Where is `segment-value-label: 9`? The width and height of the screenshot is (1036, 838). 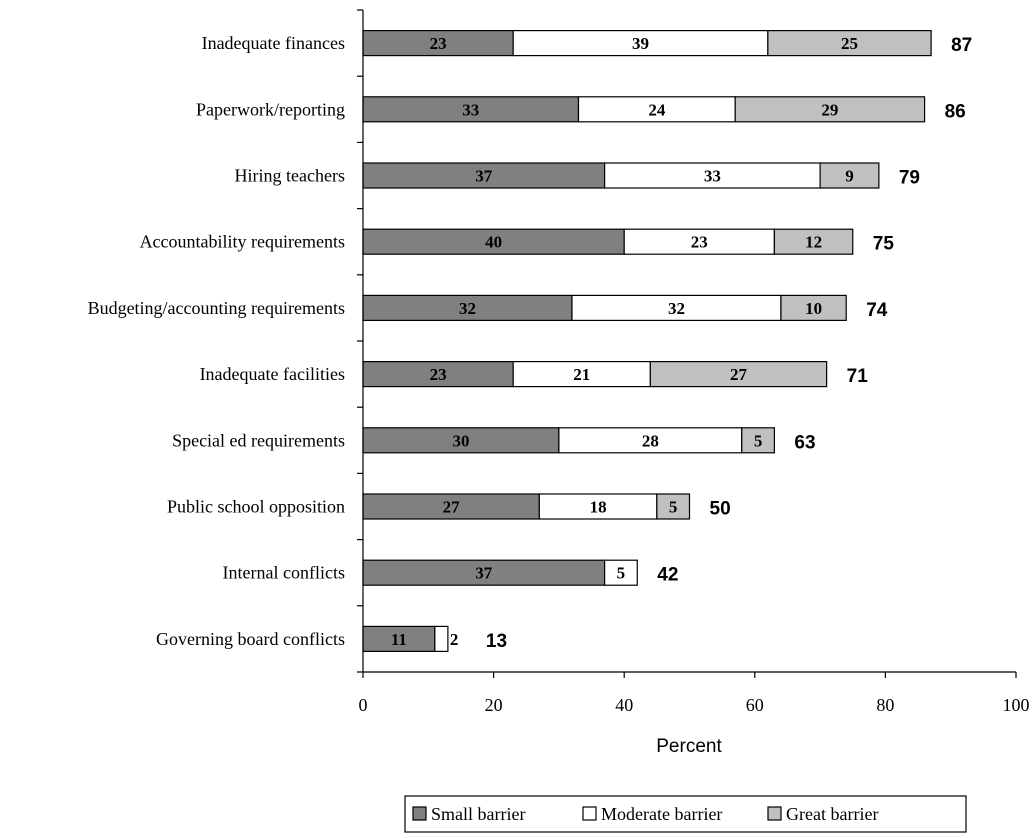
segment-value-label: 9 is located at coordinates (849, 176).